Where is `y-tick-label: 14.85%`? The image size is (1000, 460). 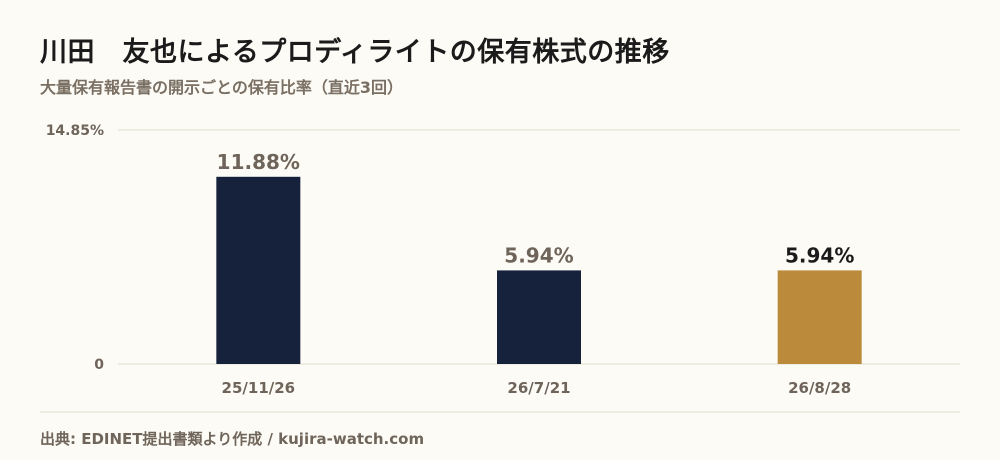 y-tick-label: 14.85% is located at coordinates (75, 131).